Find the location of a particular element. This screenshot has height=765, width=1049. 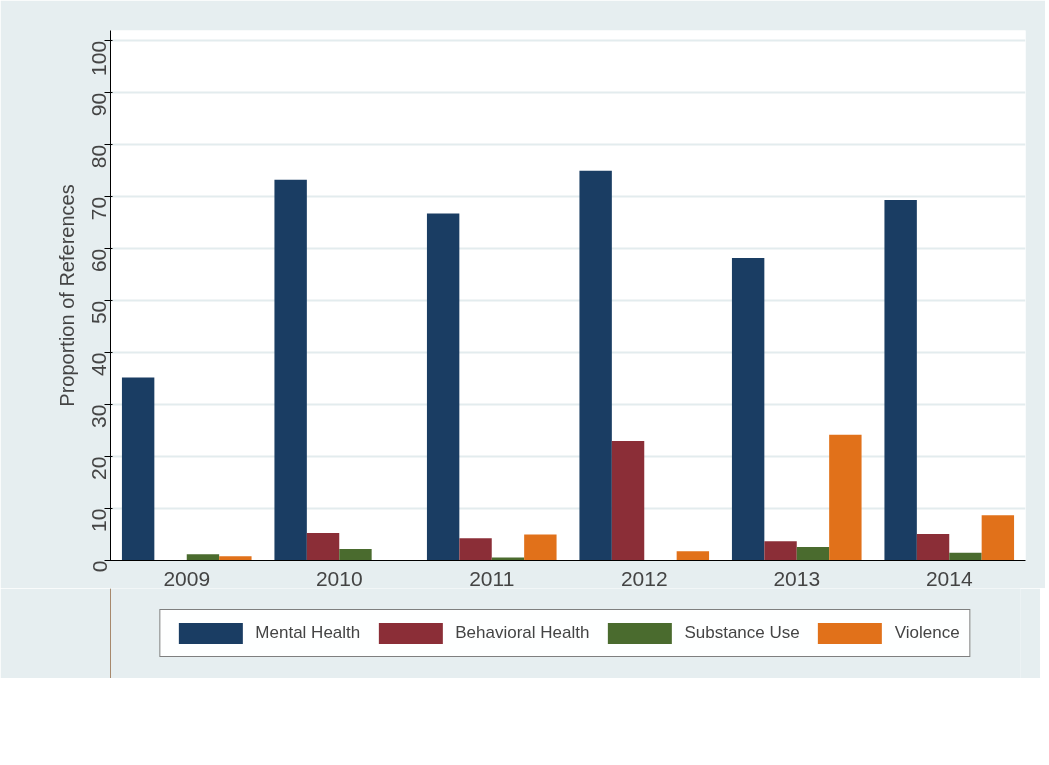

y-tick-label: 30 is located at coordinates (99, 416).